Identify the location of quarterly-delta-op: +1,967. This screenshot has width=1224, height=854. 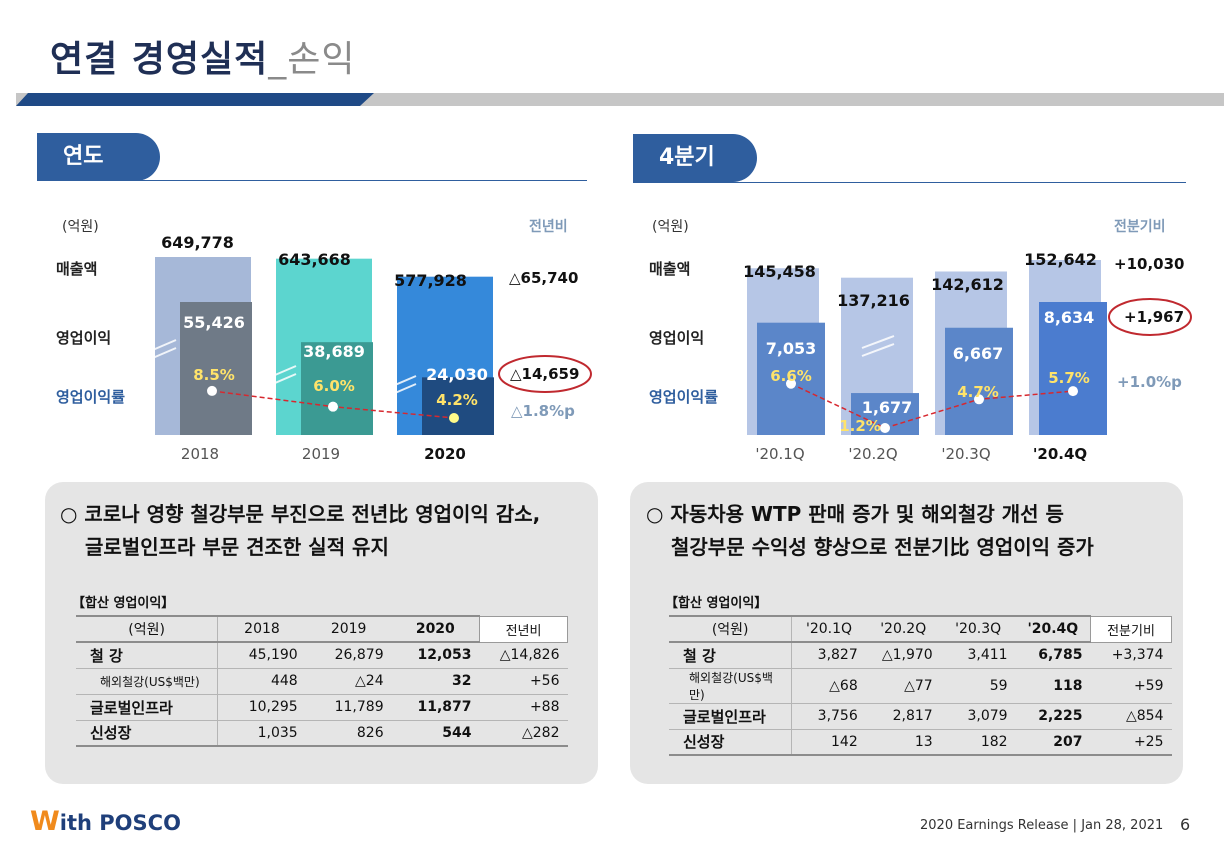
(1154, 317).